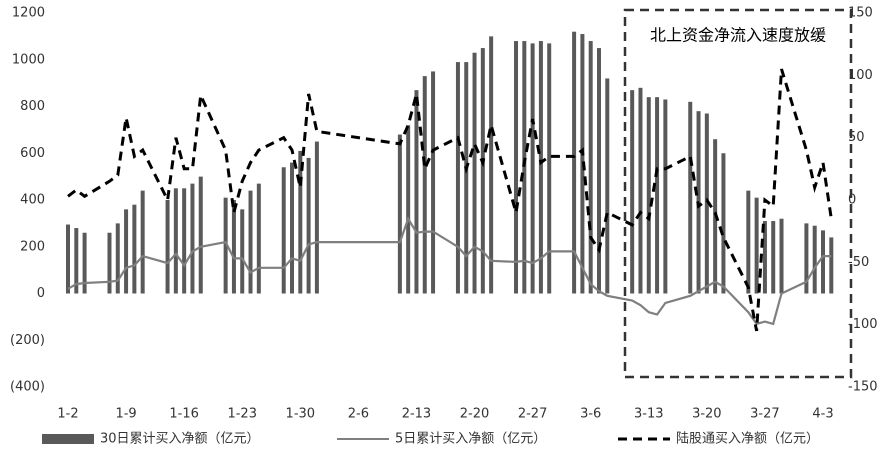 Image resolution: width=889 pixels, height=461 pixels. What do you see at coordinates (860, 75) in the screenshot?
I see `y2-tick-label: 100` at bounding box center [860, 75].